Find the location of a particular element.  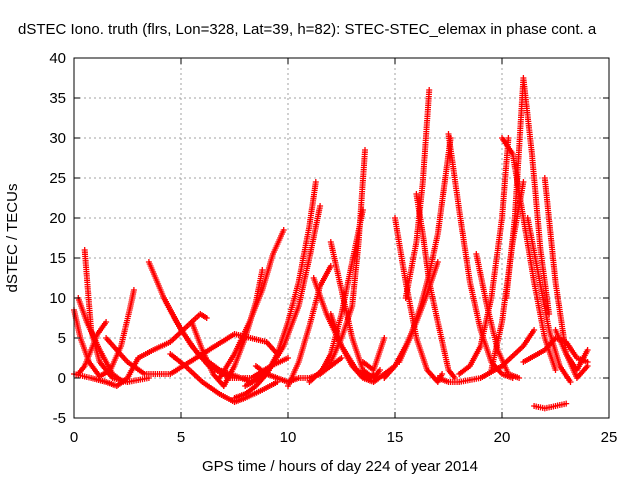

y-tick-label: -5 is located at coordinates (59, 418).